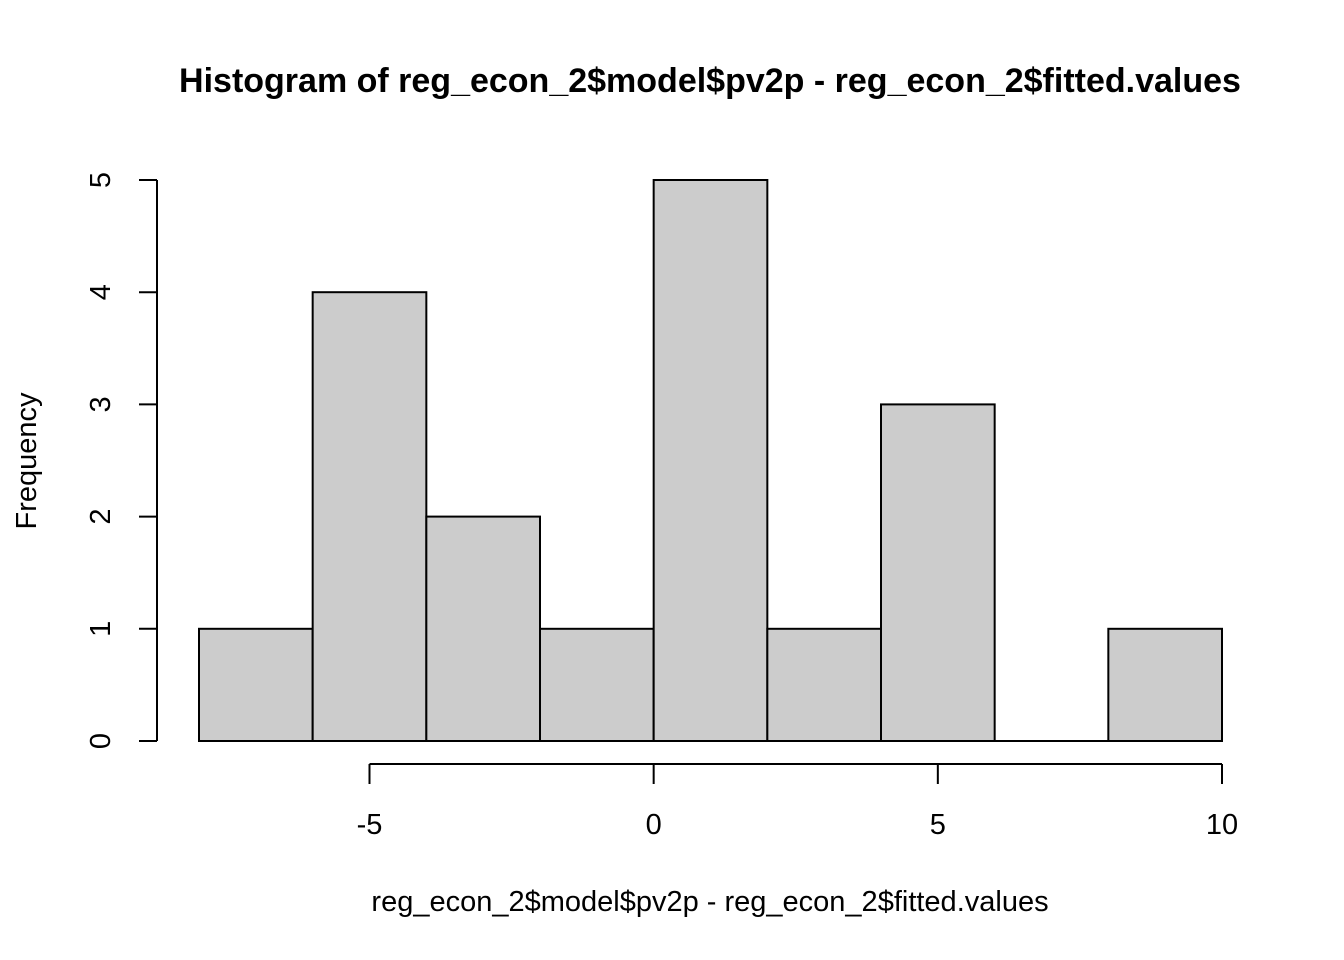 The image size is (1344, 960). What do you see at coordinates (938, 825) in the screenshot?
I see `x-tick-label: 5` at bounding box center [938, 825].